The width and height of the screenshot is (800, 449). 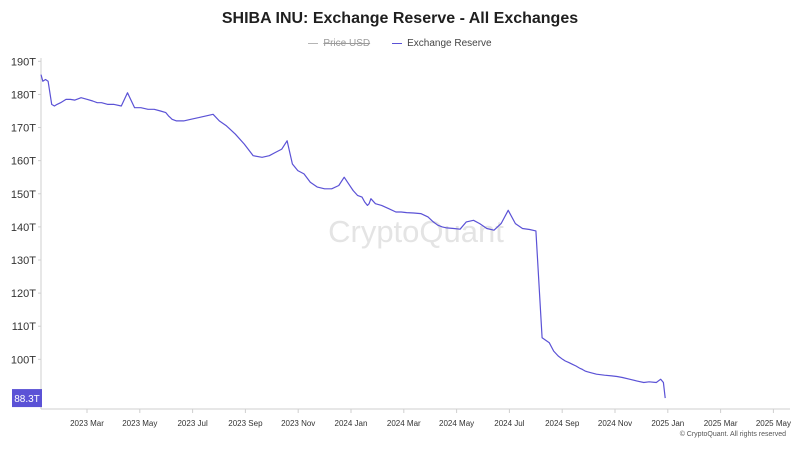 I want to click on x-tick-label: 2024 Sep, so click(x=562, y=423).